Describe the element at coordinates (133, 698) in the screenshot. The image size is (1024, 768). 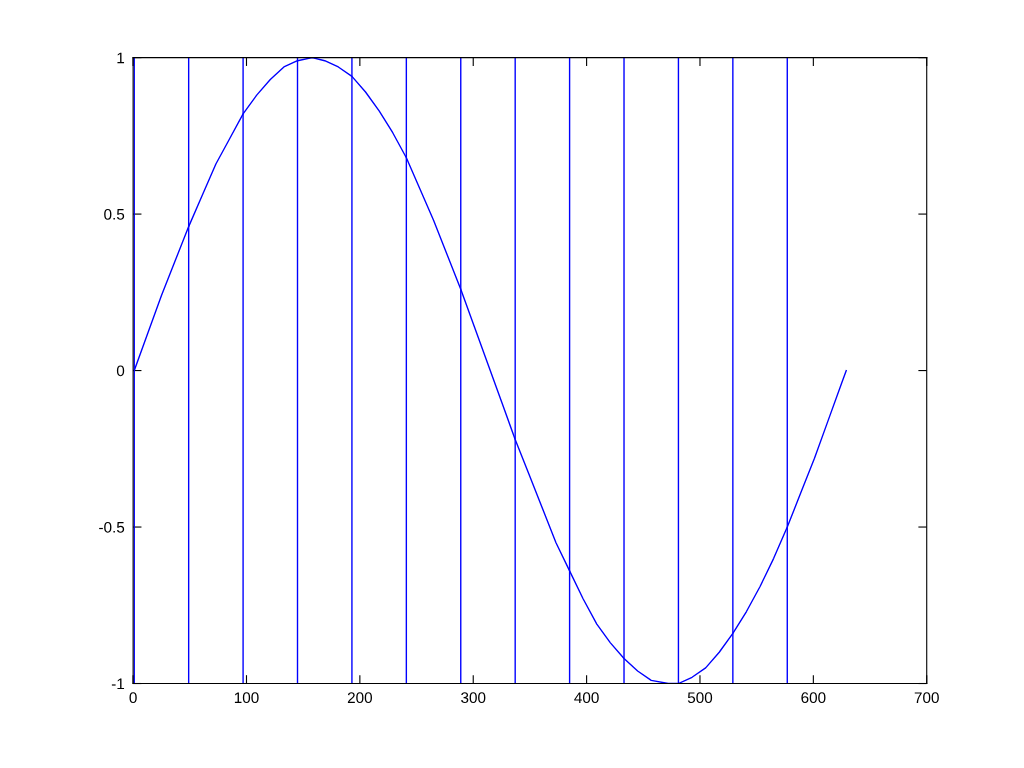
I see `x-tick-label: 0` at that location.